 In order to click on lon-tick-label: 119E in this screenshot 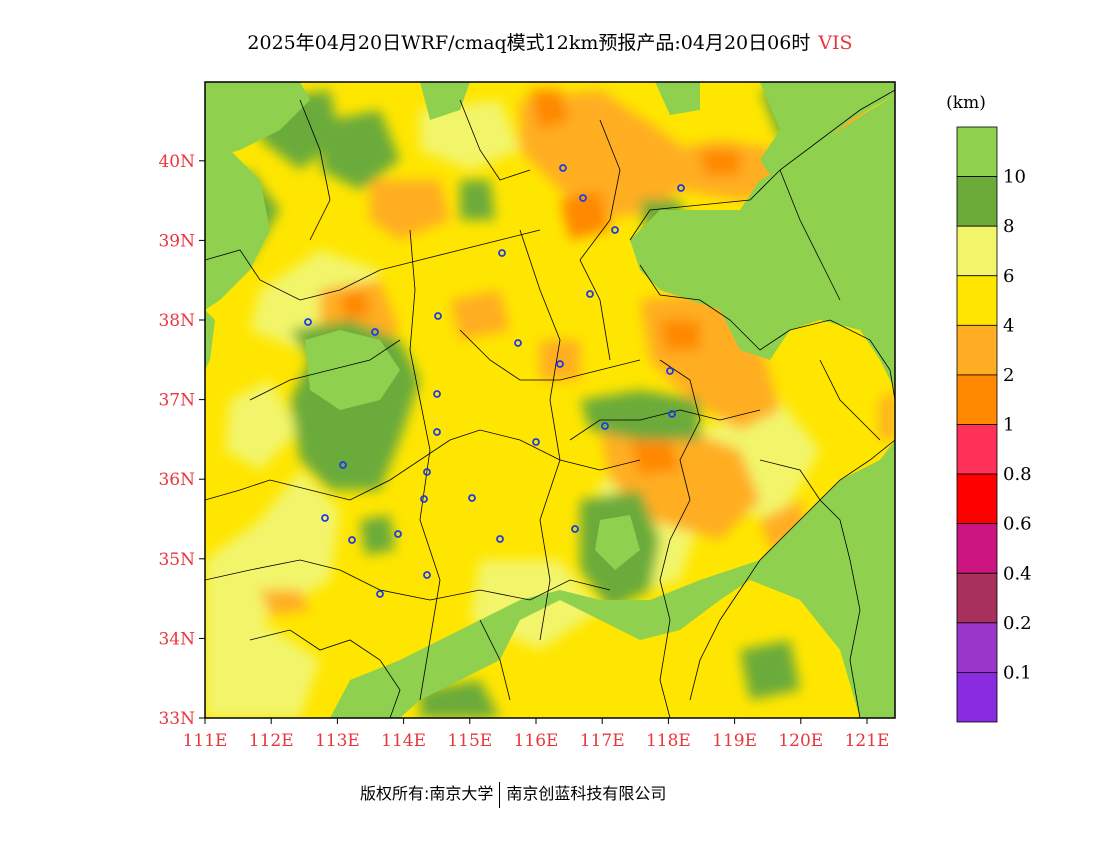, I will do `click(734, 741)`.